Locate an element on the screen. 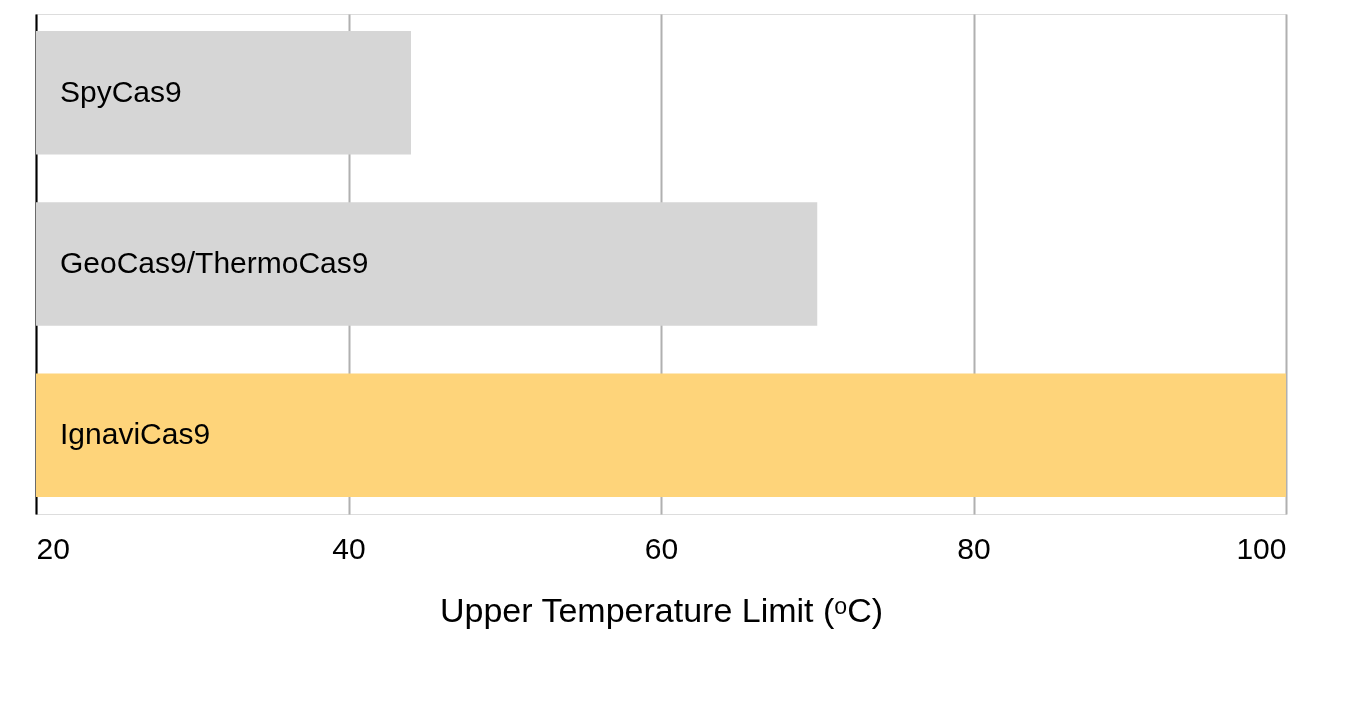 This screenshot has height=702, width=1364. x-tick-label: 20 is located at coordinates (53, 548).